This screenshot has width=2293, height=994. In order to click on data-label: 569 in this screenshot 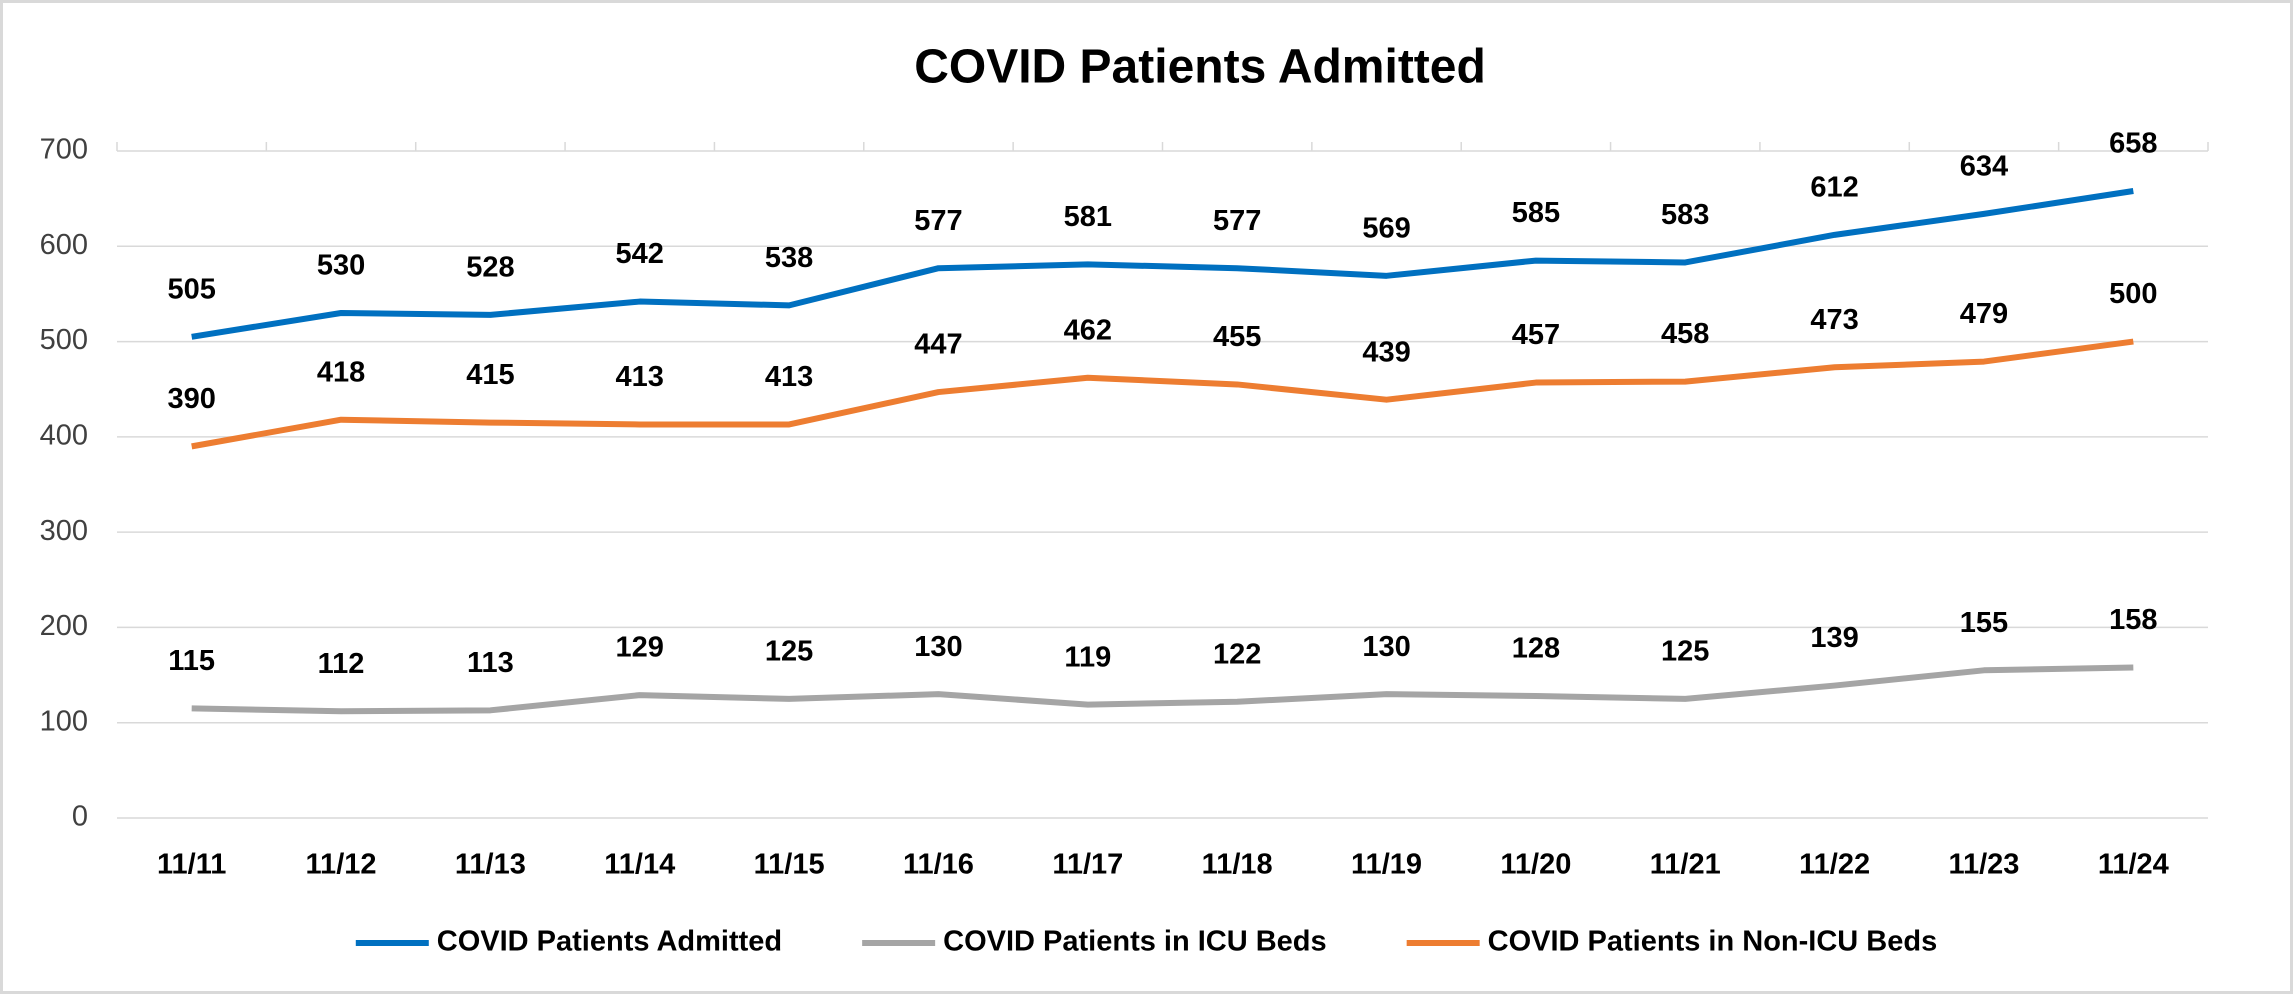, I will do `click(1386, 228)`.